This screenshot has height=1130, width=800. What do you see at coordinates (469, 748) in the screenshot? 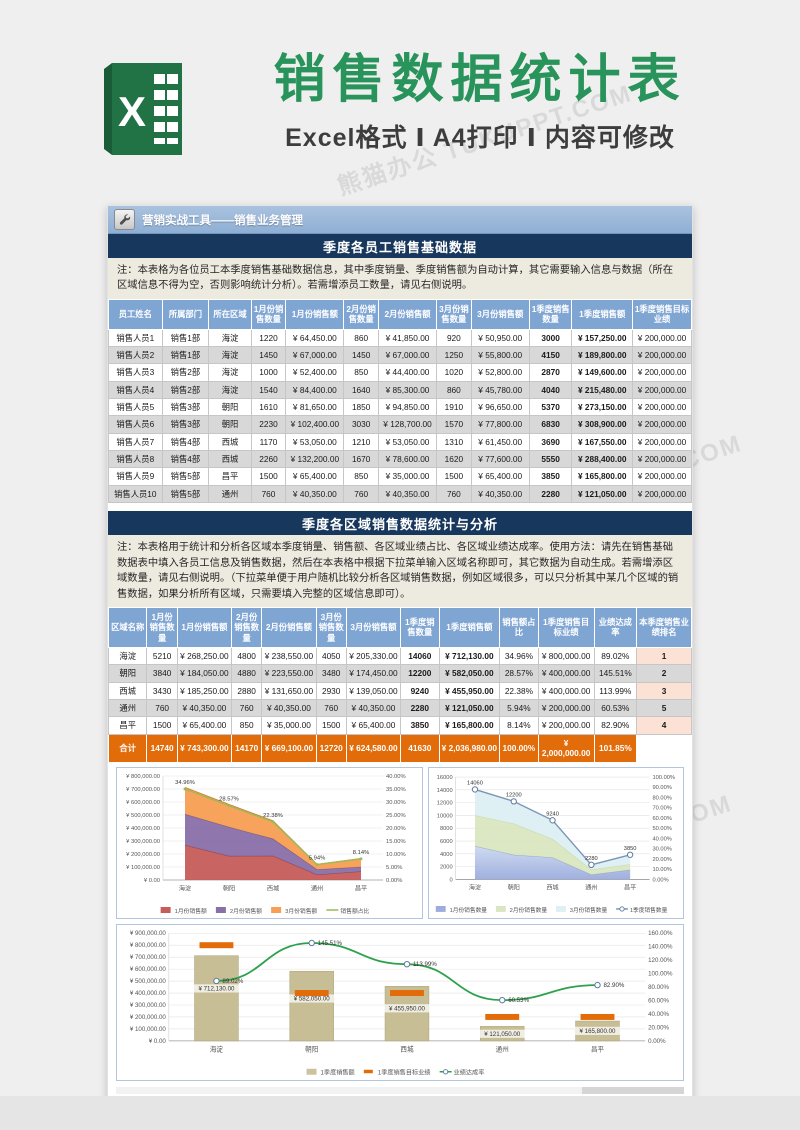
I see `cell: ¥ 2,036,980.00` at bounding box center [469, 748].